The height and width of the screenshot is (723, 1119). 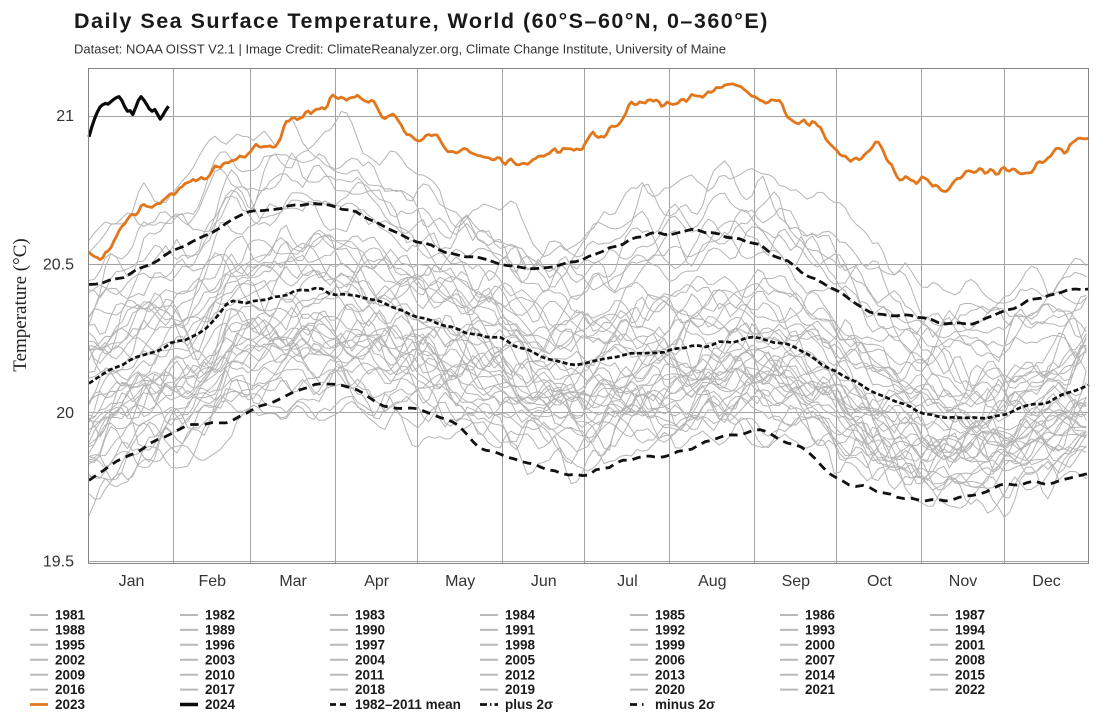 I want to click on svg-text: 1986, so click(x=820, y=615).